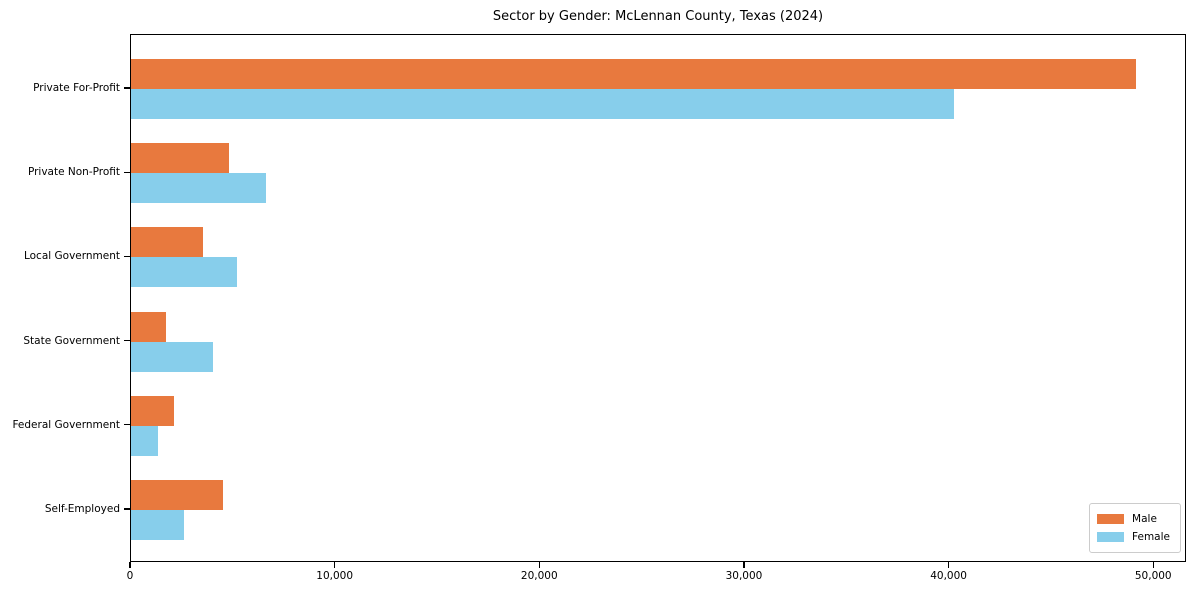 The image size is (1200, 600). What do you see at coordinates (127, 509) in the screenshot?
I see `y-tick-self-employed` at bounding box center [127, 509].